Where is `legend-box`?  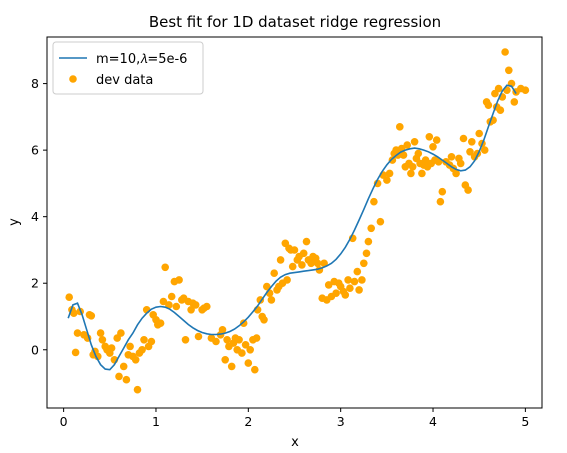 legend-box is located at coordinates (128, 68).